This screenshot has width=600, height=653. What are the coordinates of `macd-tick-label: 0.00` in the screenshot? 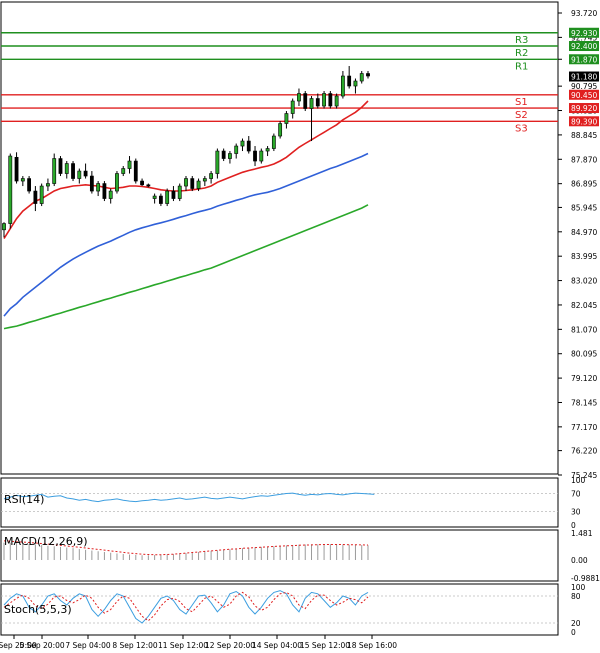 It's located at (579, 560).